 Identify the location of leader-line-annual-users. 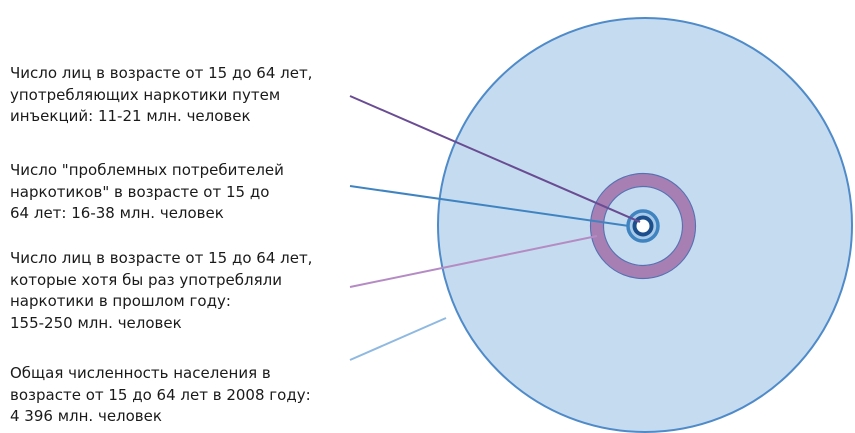
(473, 261).